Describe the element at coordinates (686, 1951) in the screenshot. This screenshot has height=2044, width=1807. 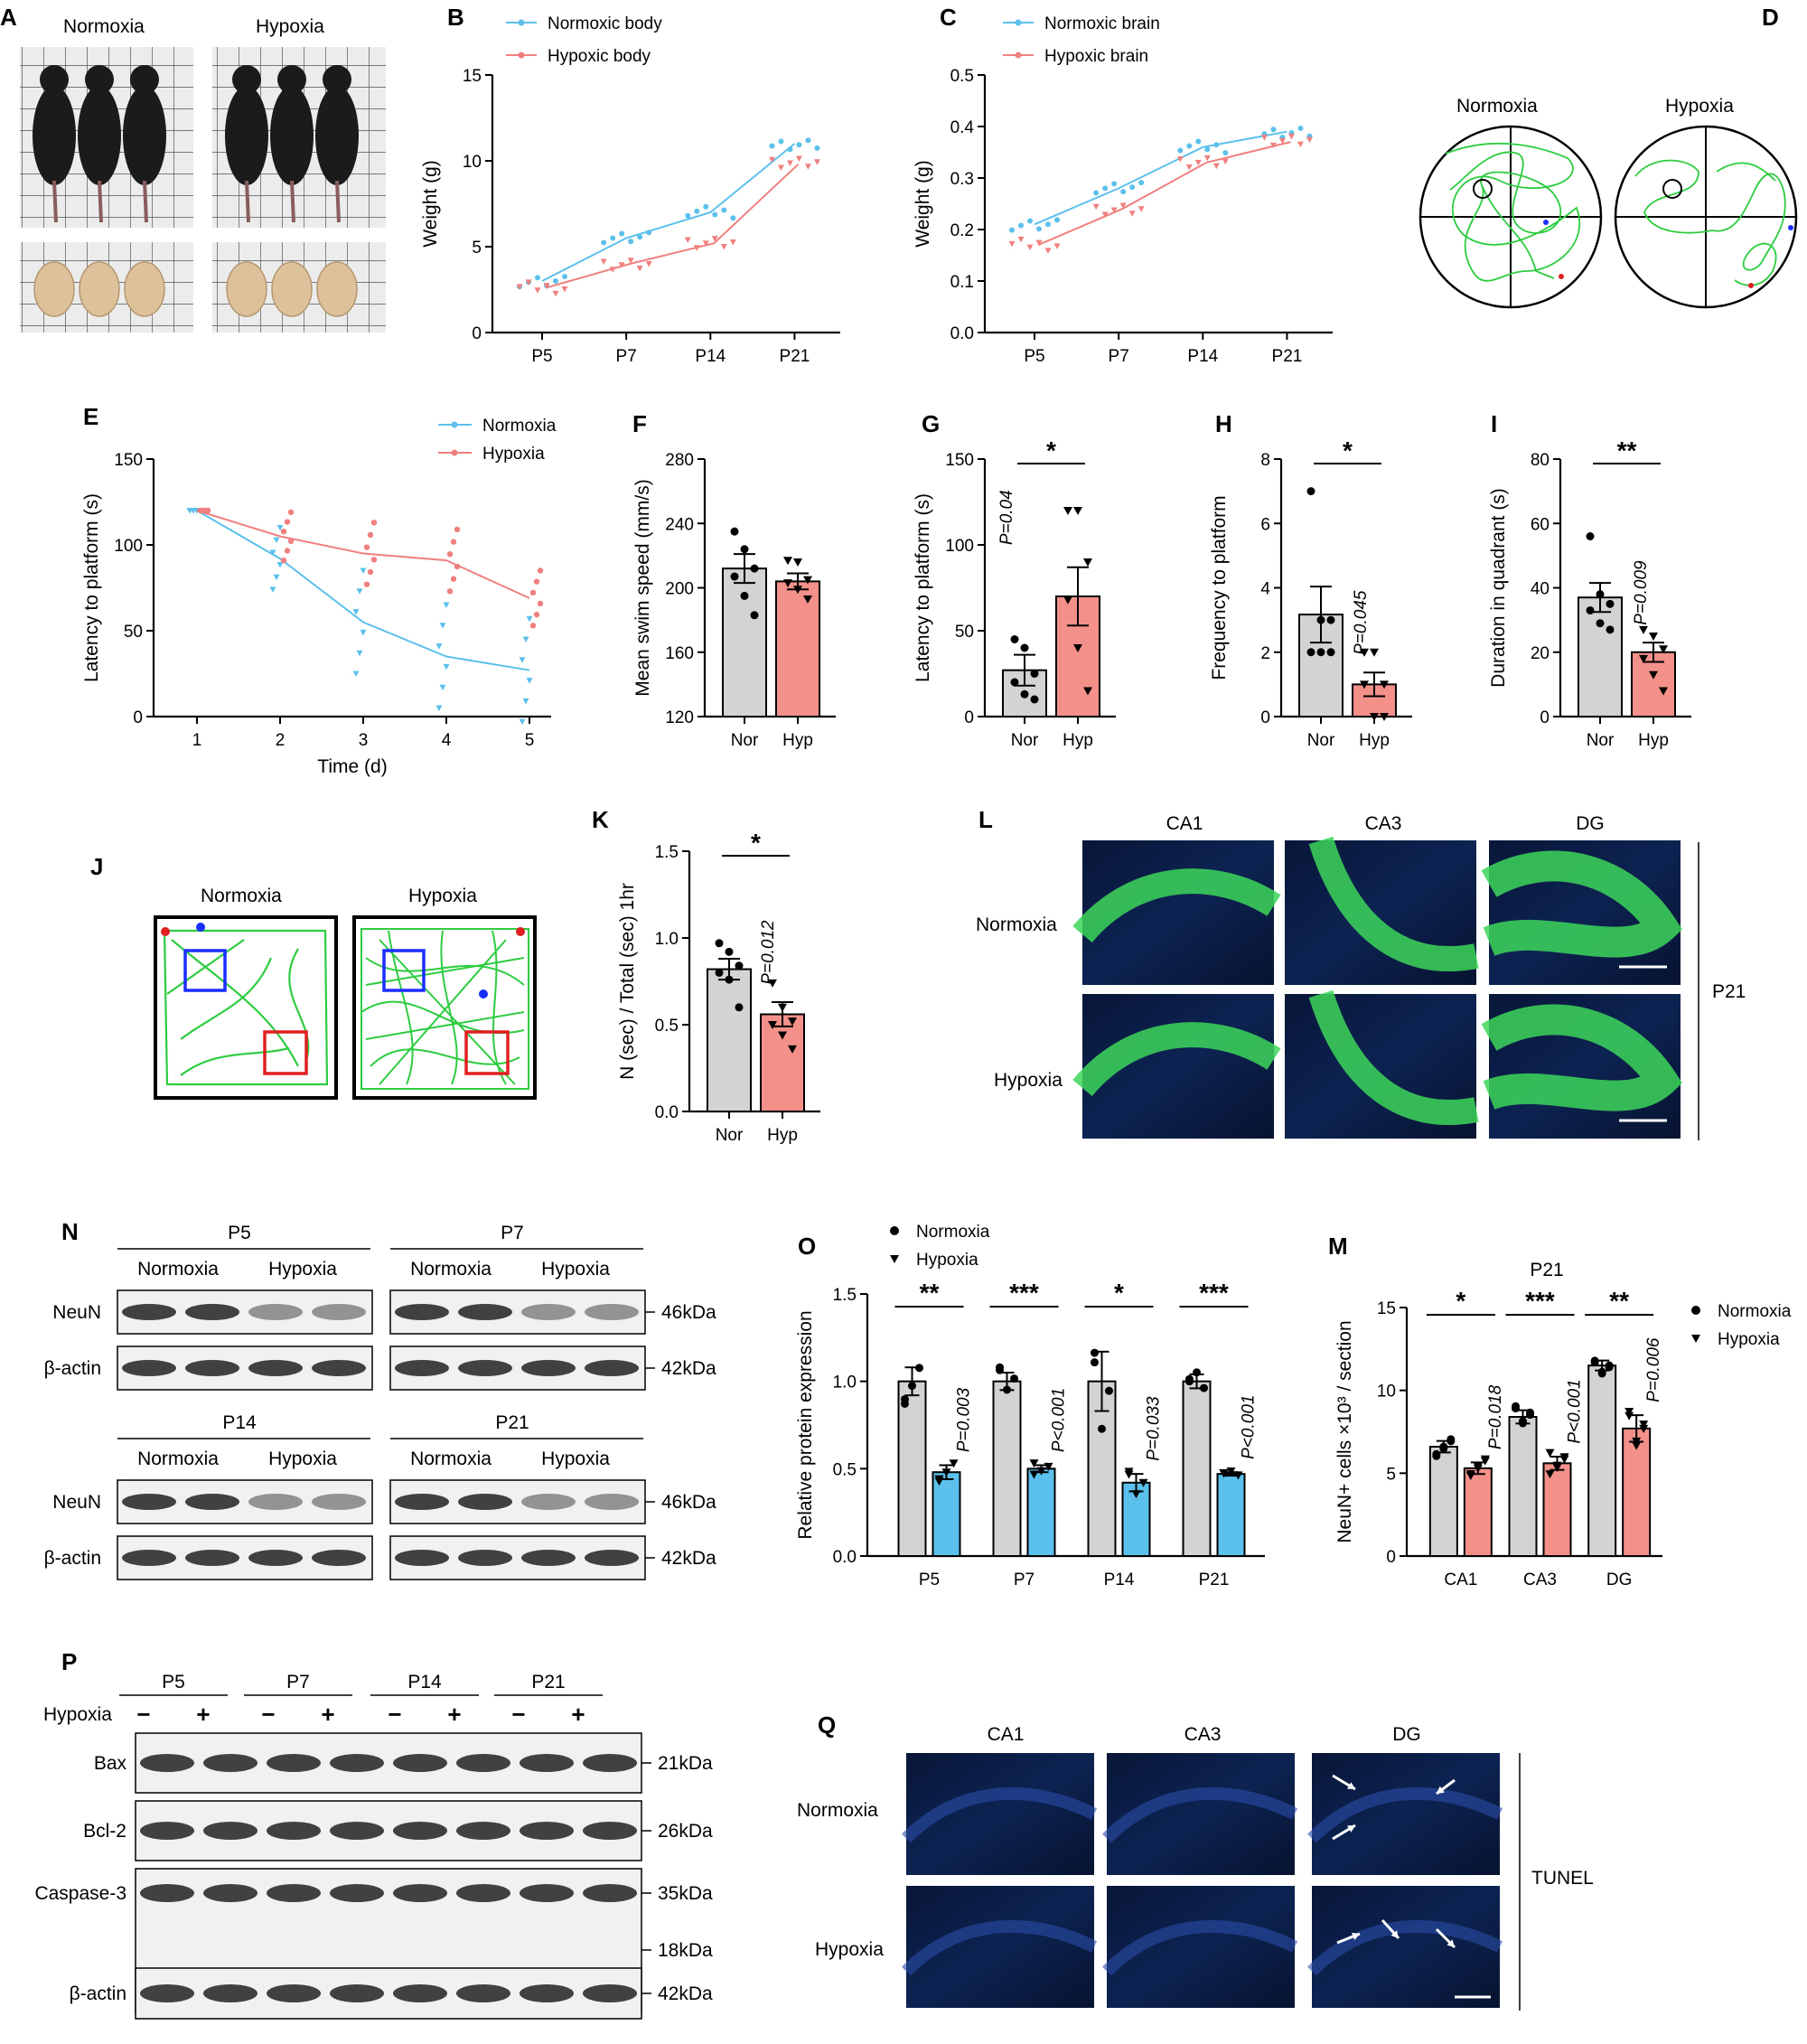
I see `panel-p-size: 18kDa` at that location.